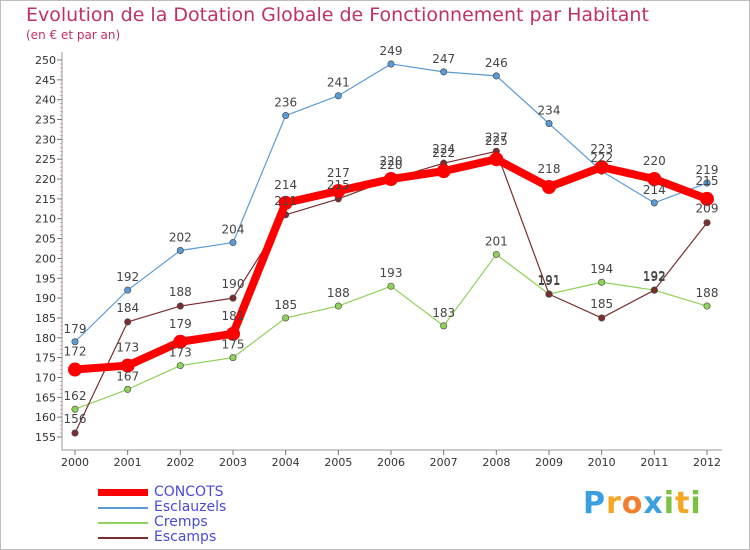 The height and width of the screenshot is (550, 750). What do you see at coordinates (162, 537) in the screenshot?
I see `legend-item-escamps: Escamps` at bounding box center [162, 537].